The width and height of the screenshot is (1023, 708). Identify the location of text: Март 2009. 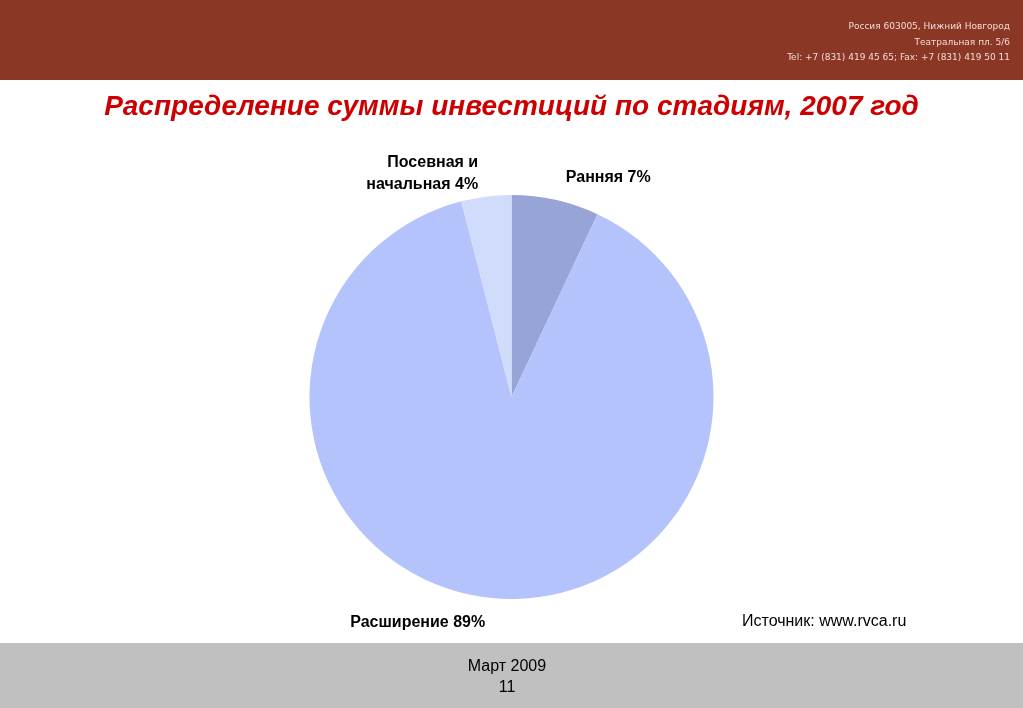
(507, 665).